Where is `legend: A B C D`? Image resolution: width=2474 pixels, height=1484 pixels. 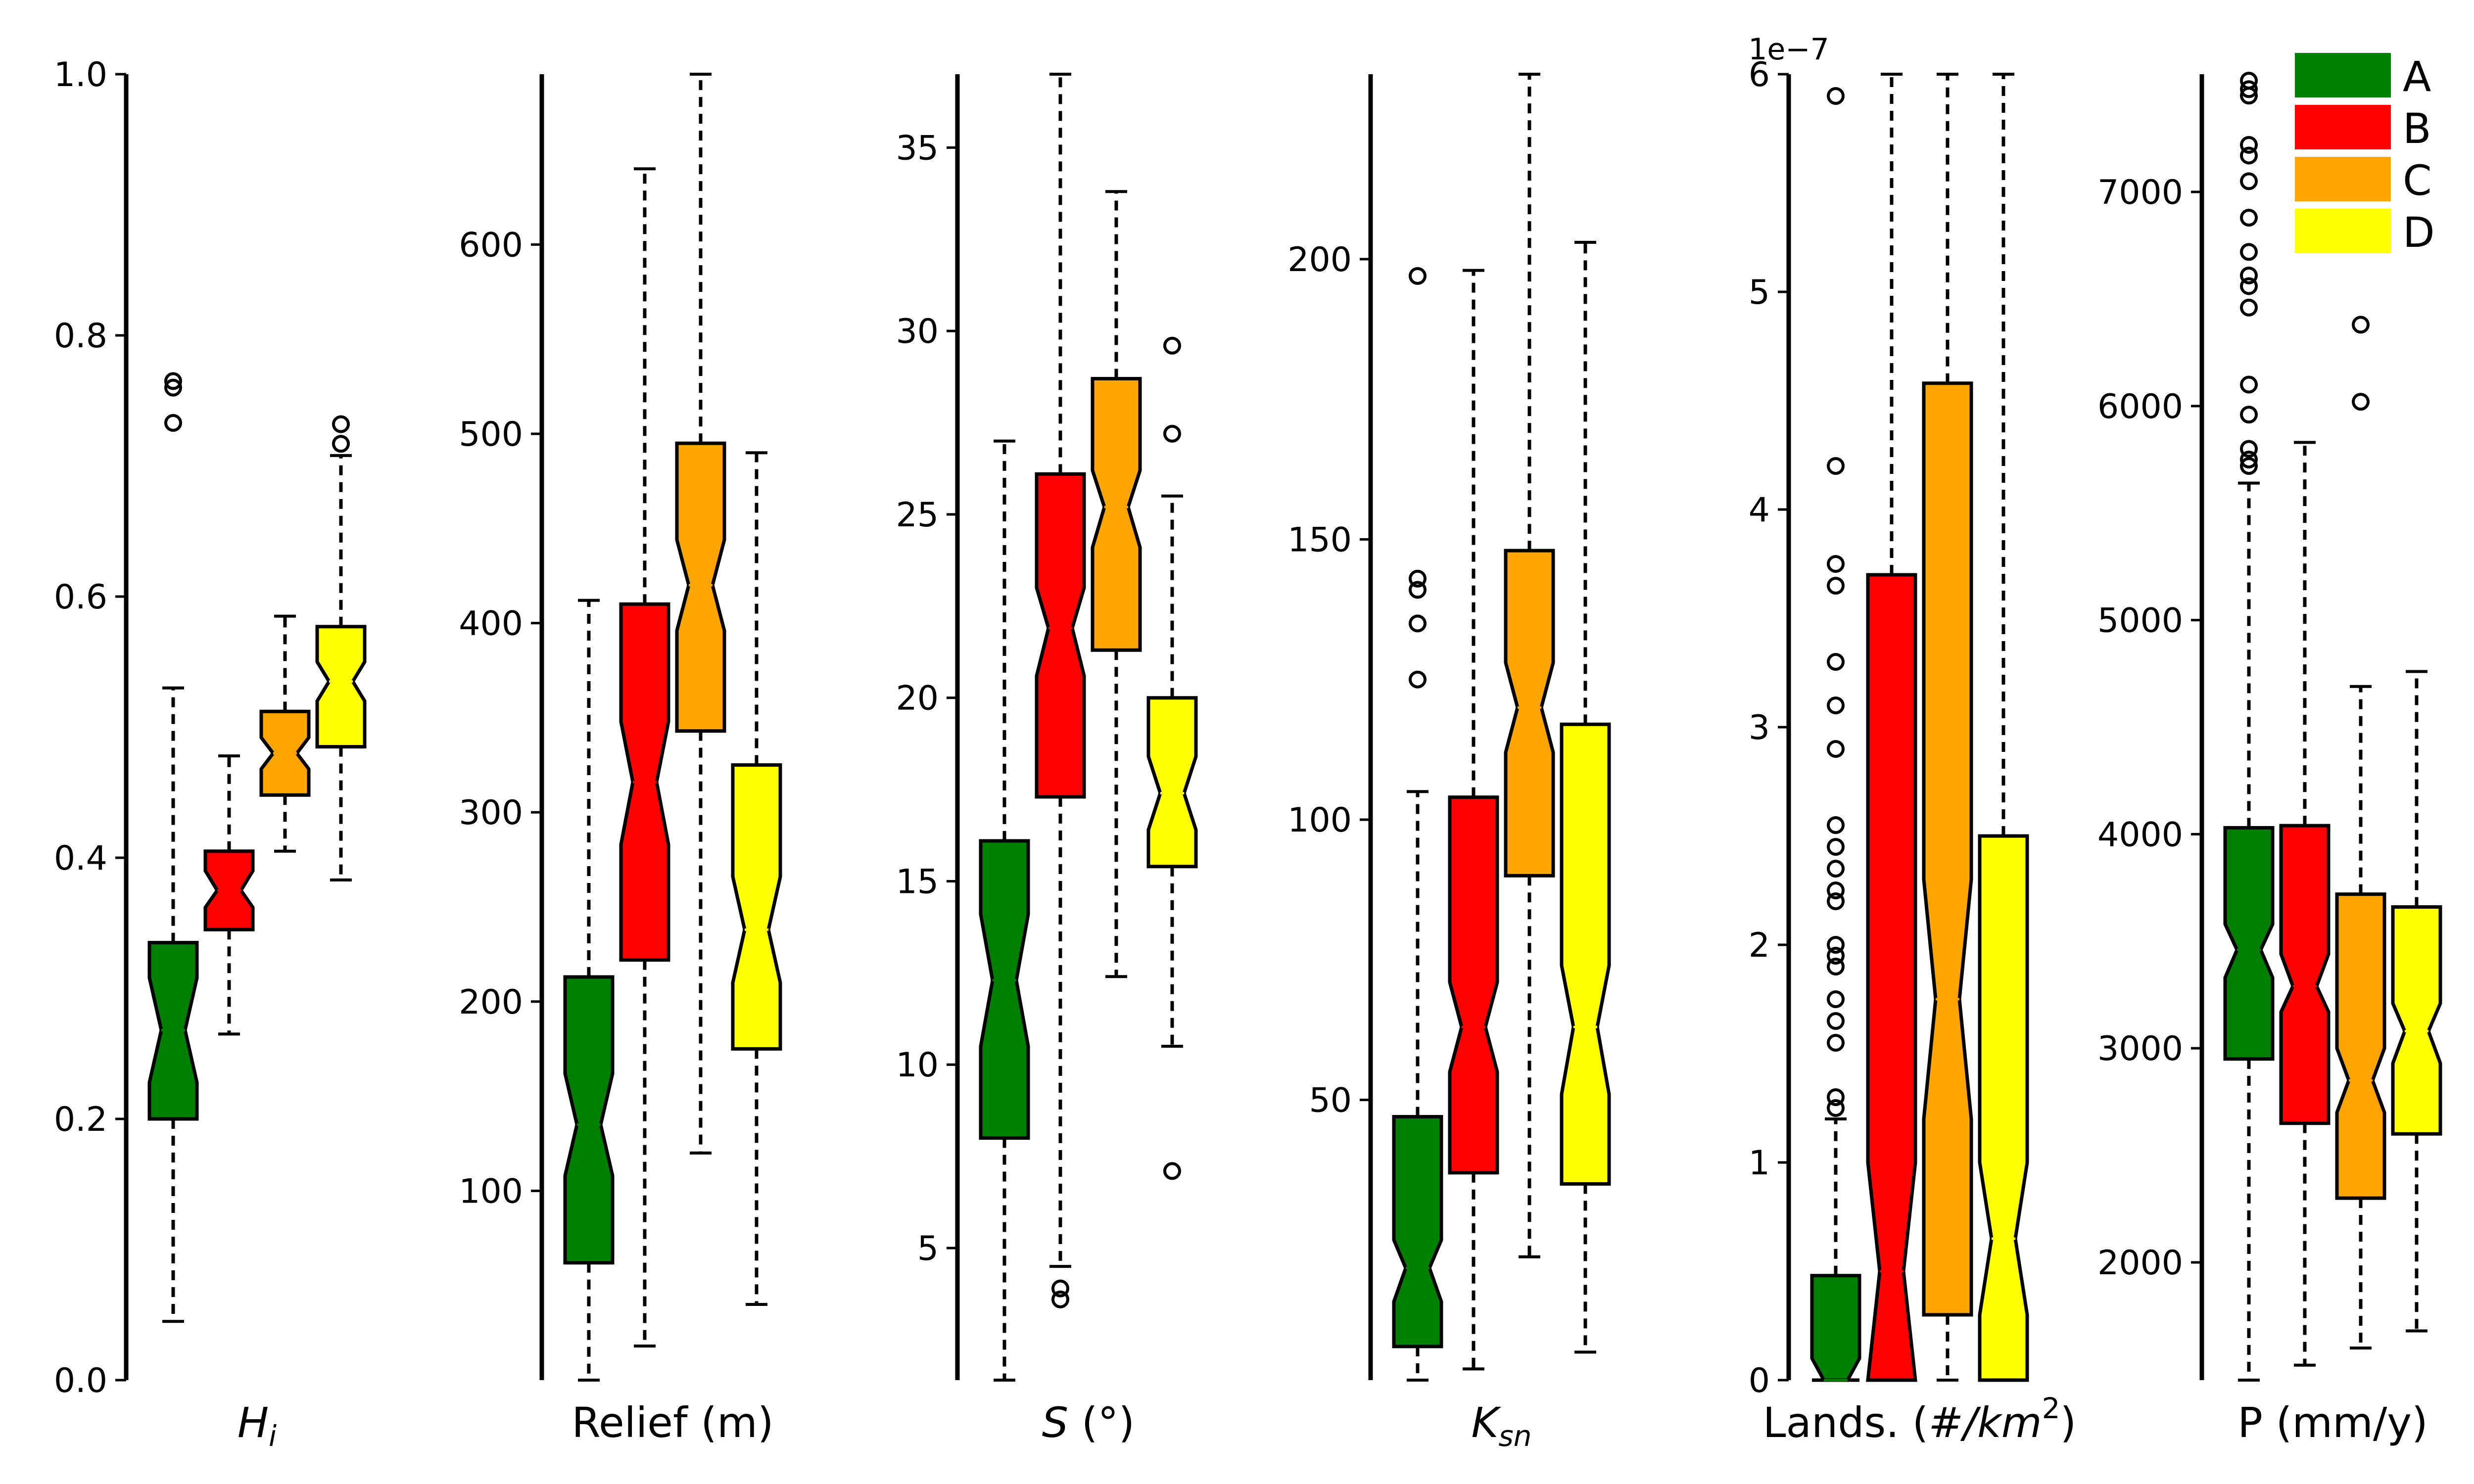
legend: A B C D is located at coordinates (2364, 153).